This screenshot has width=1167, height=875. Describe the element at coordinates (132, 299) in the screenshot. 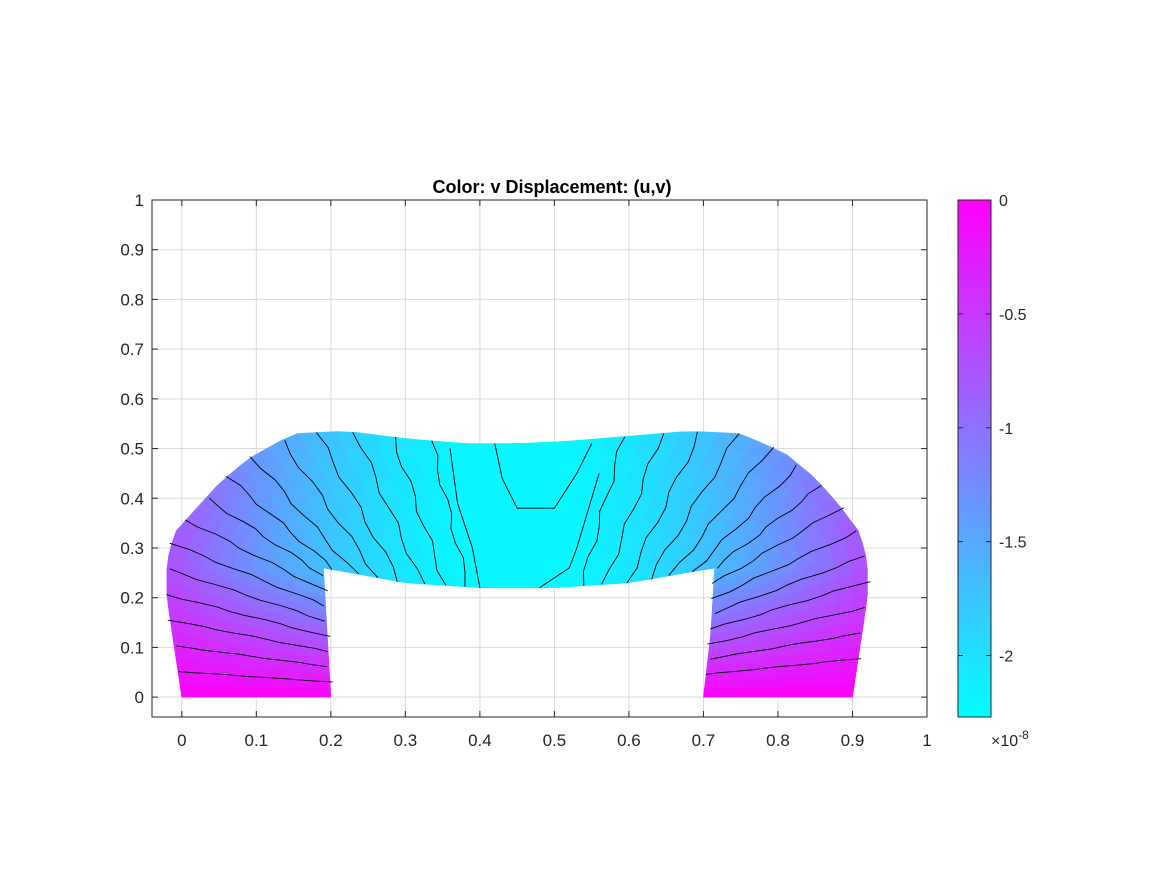

I see `y-tick-label: 0.8` at that location.